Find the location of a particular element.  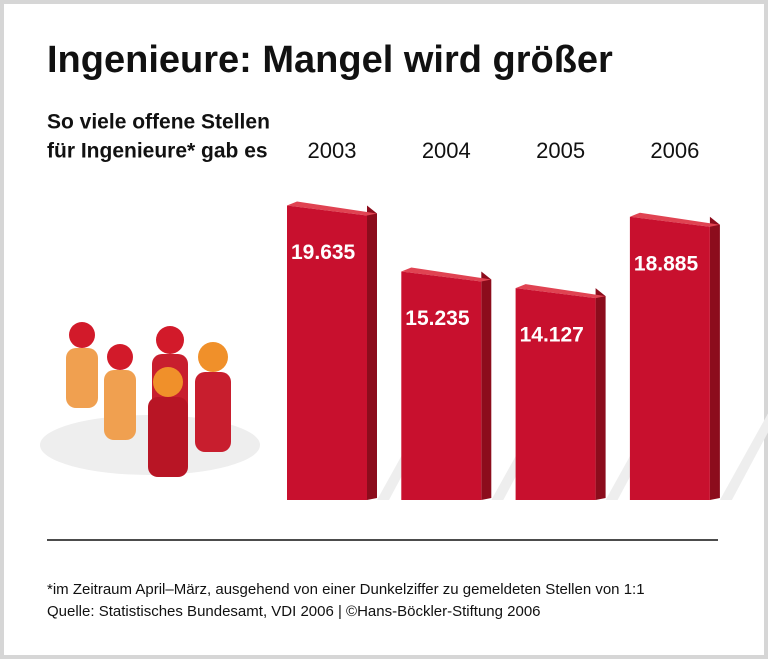

subtitle-line: So viele offene Stellen is located at coordinates (158, 122).